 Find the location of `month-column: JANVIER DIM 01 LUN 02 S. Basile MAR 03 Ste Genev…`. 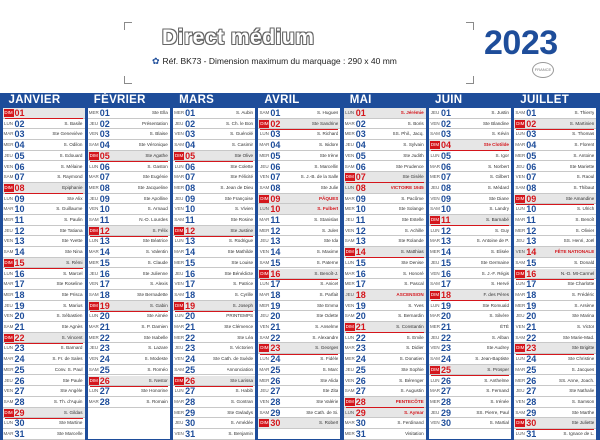

month-column: JANVIER DIM 01 LUN 02 S. Basile MAR 03 Ste Genev… is located at coordinates (43, 266).